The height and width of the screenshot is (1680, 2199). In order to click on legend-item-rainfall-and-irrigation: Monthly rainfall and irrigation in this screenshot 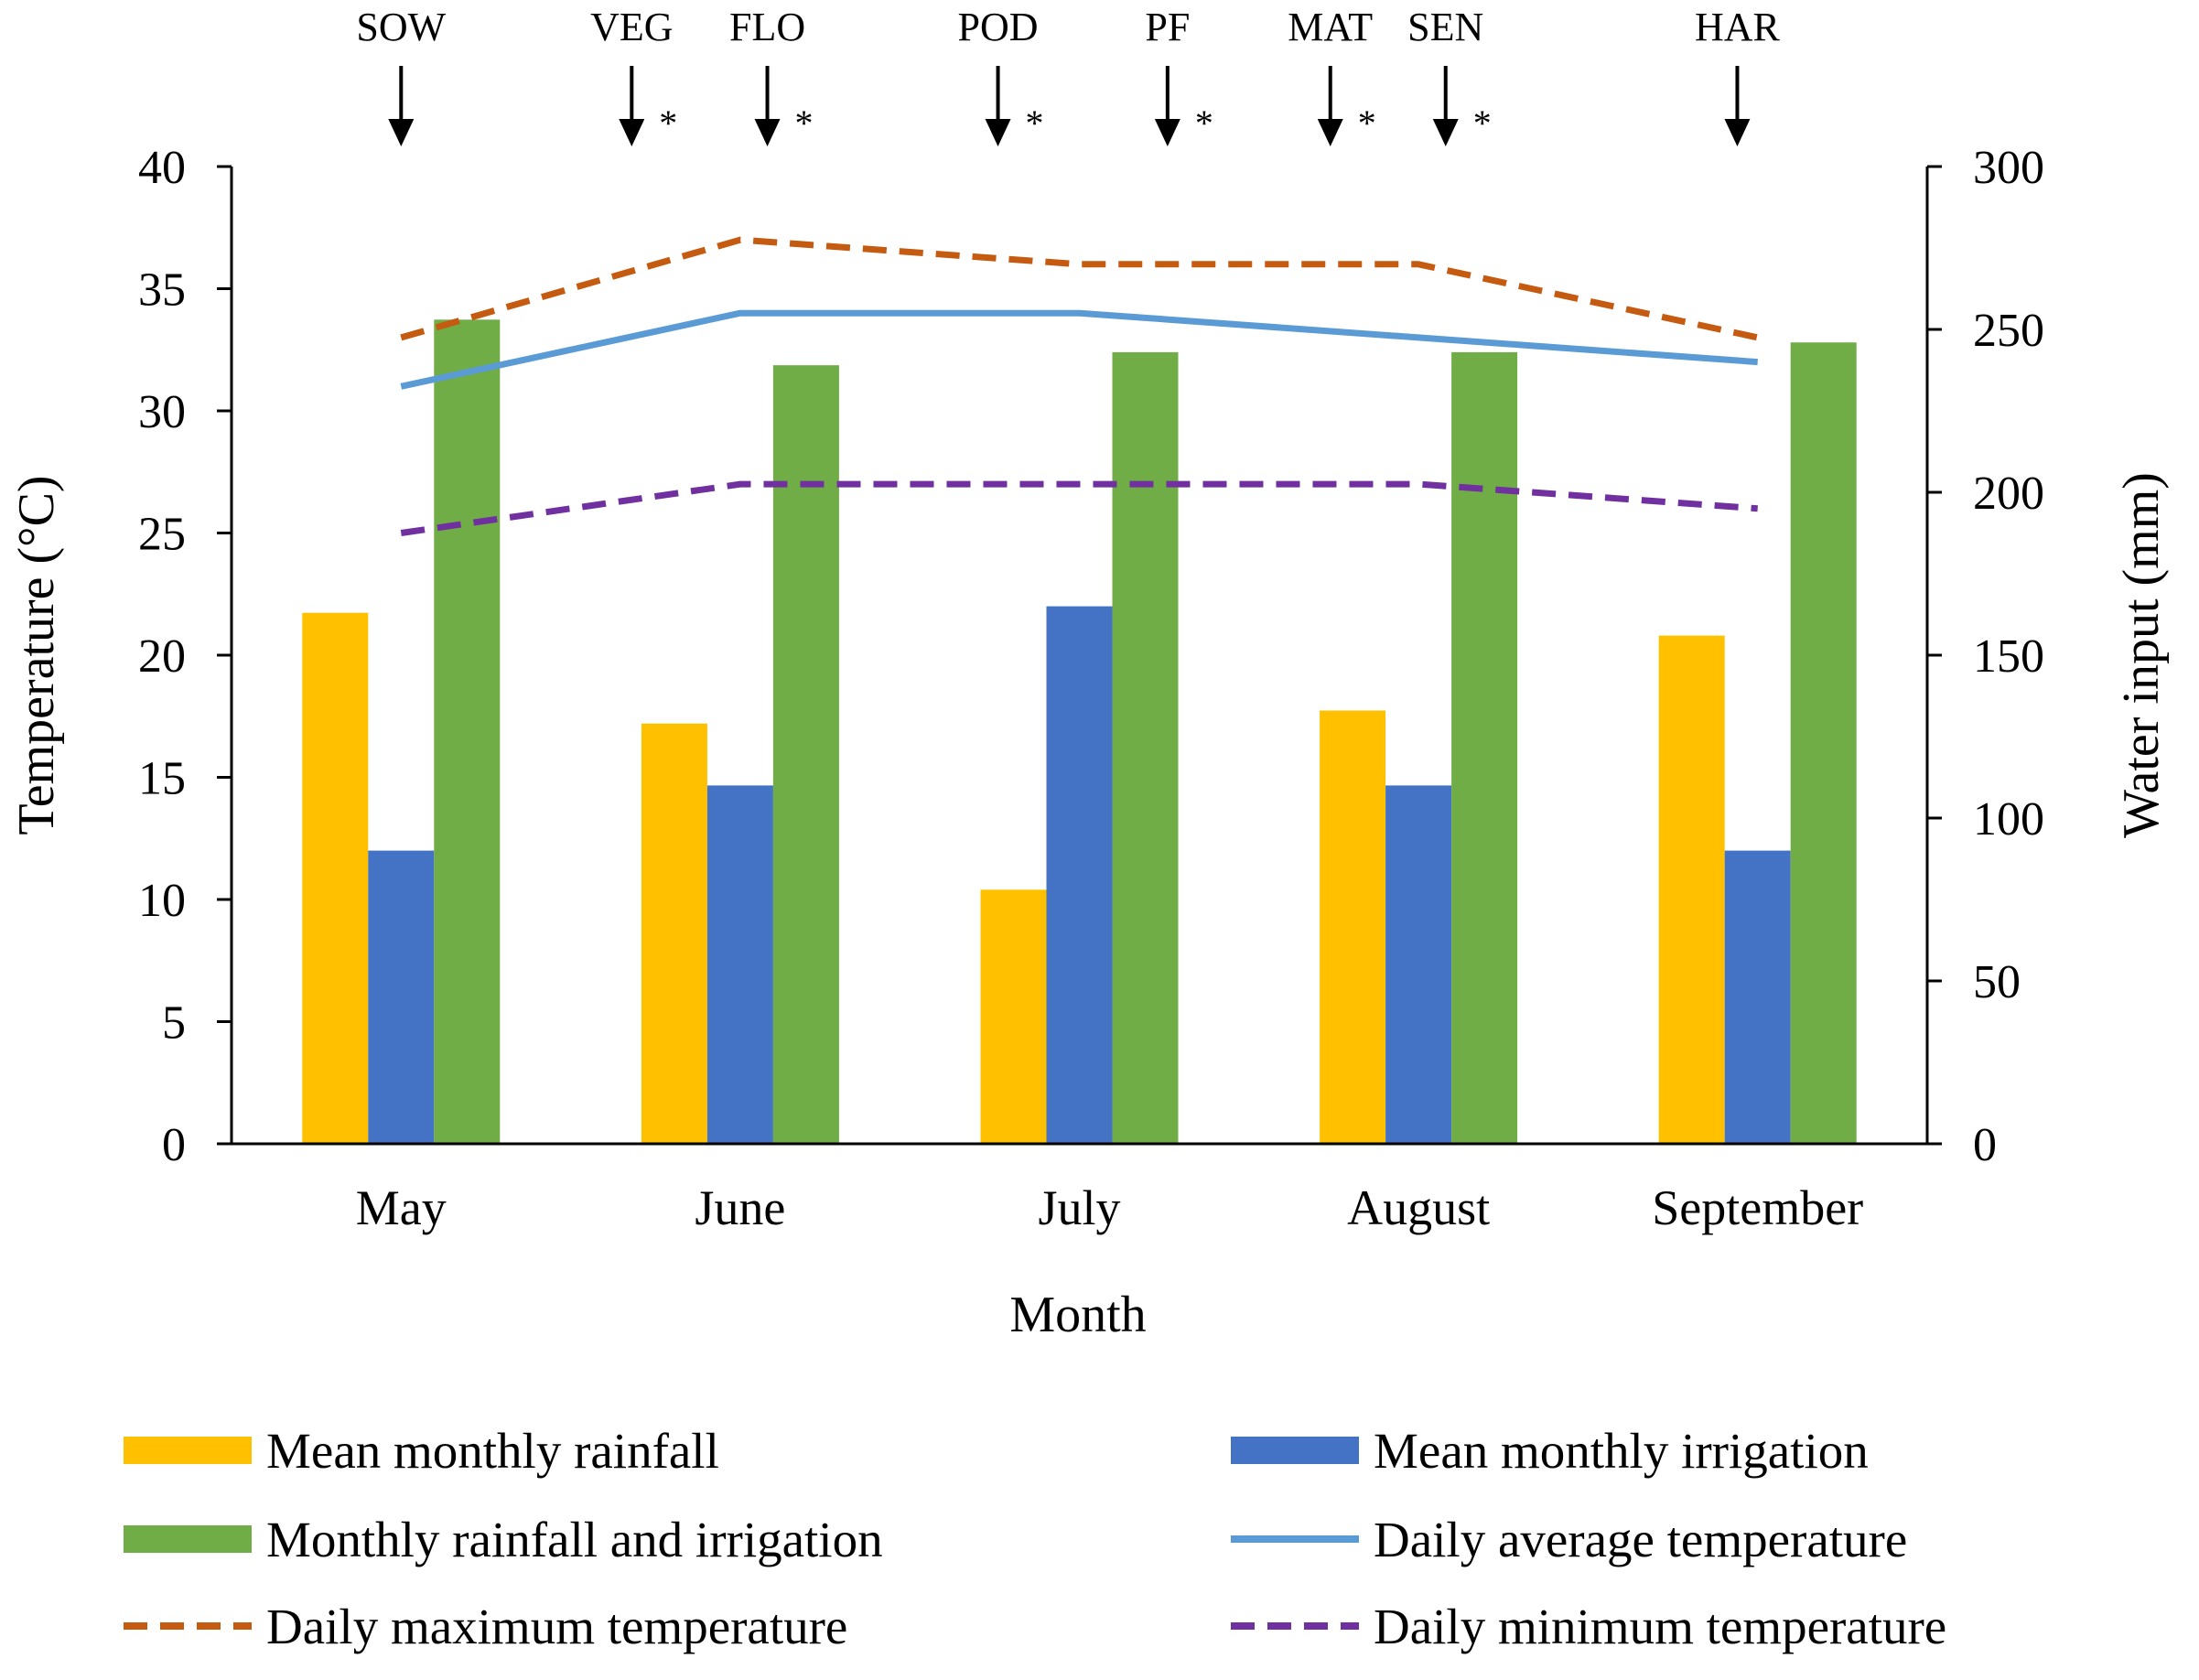, I will do `click(503, 1539)`.